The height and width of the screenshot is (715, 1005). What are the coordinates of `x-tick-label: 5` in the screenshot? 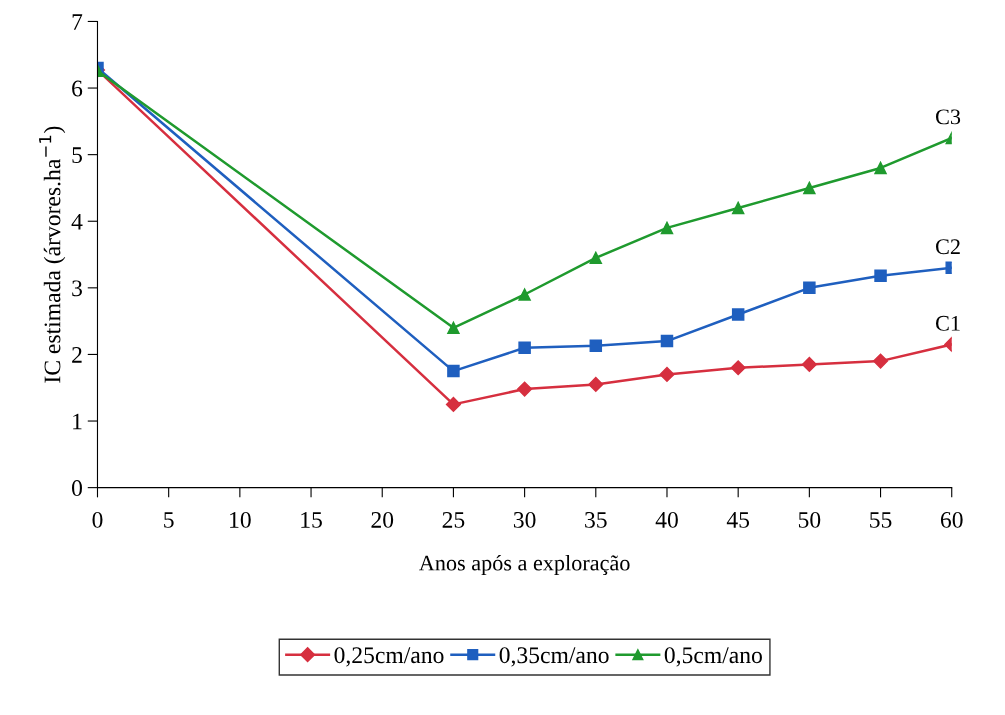 It's located at (169, 520).